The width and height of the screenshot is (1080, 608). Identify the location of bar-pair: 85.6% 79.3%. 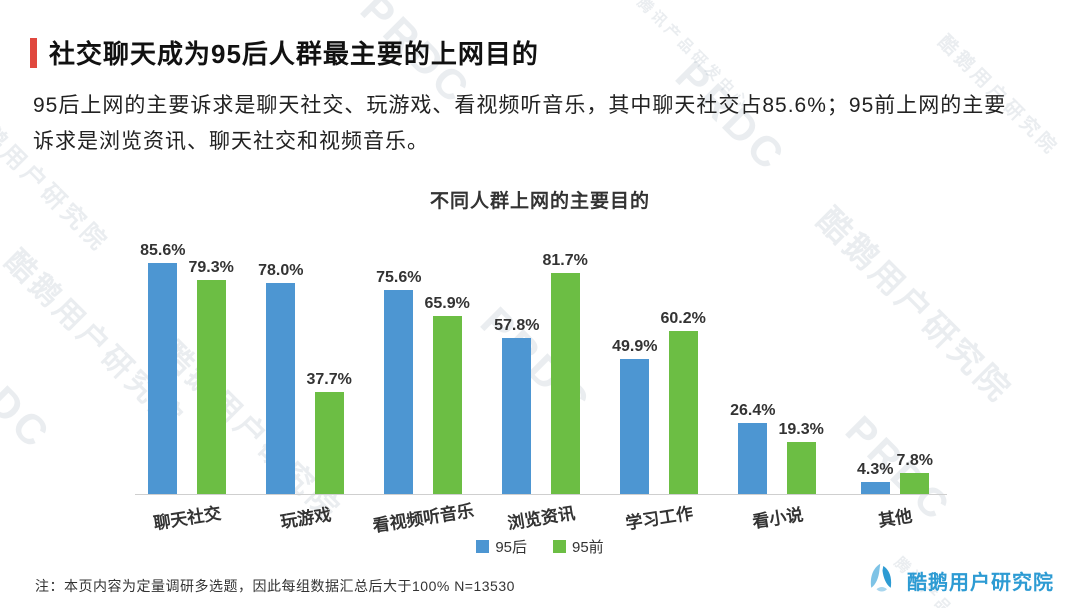
(187, 358).